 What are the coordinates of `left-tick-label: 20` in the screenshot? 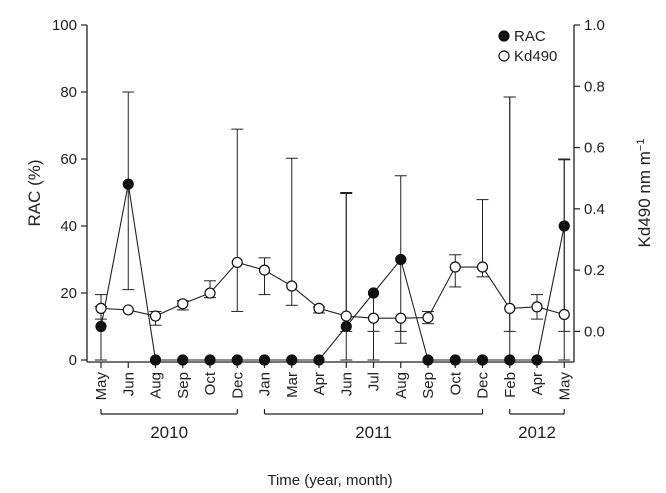 It's located at (68, 293).